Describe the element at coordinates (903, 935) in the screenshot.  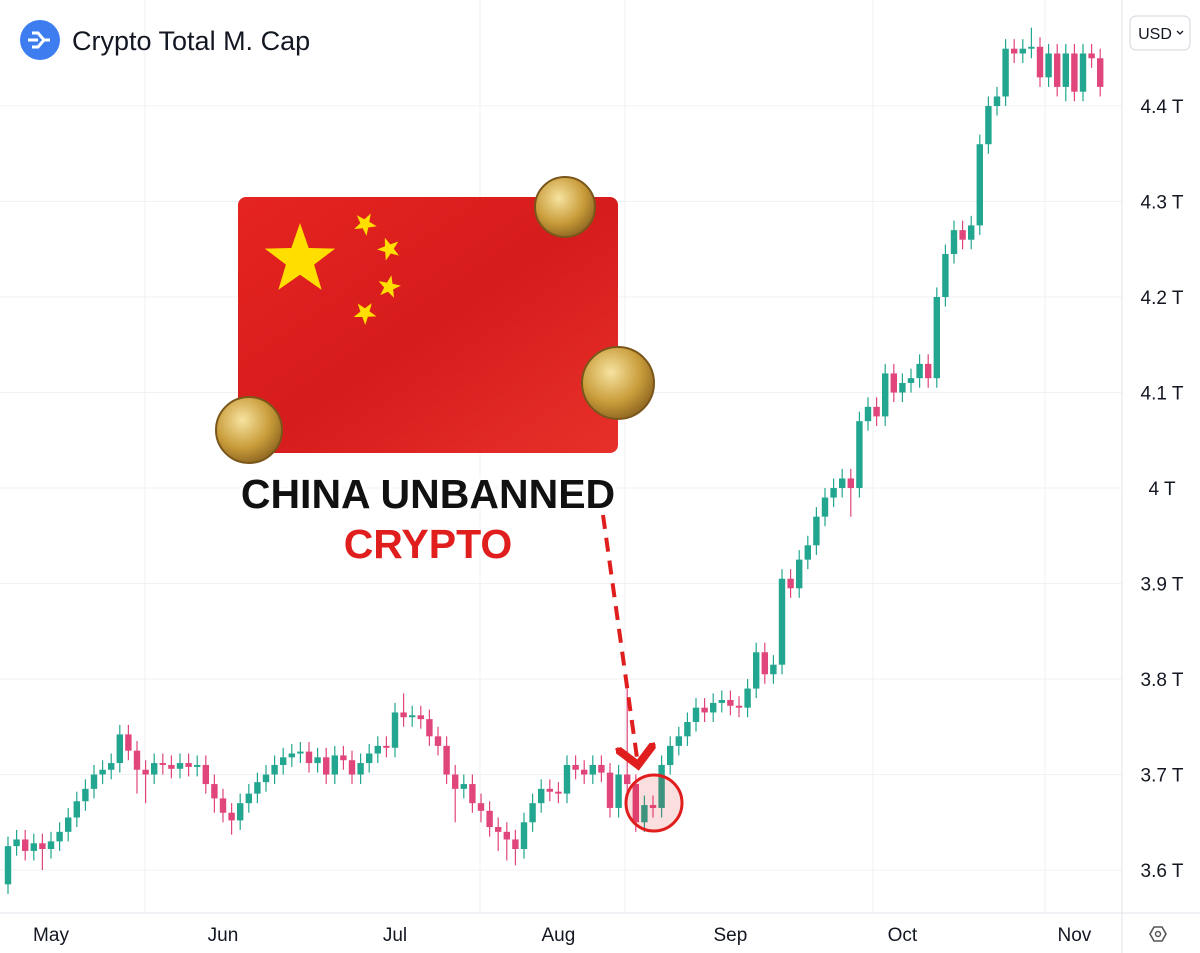
I see `x-tick-label: Oct` at that location.